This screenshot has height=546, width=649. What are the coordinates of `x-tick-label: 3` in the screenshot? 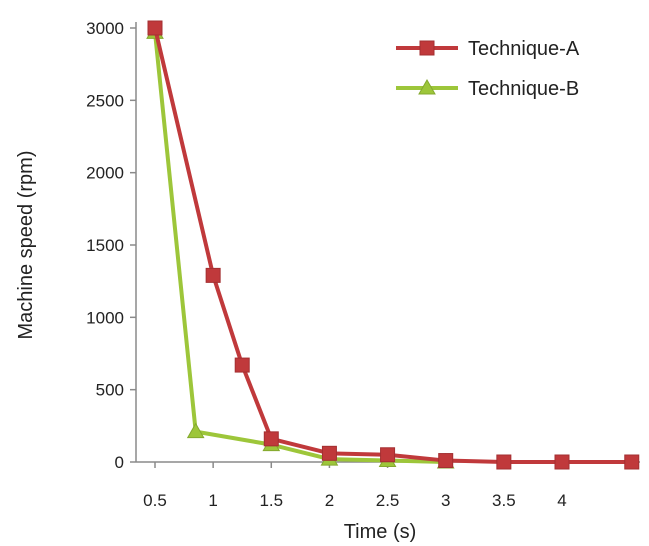 It's located at (445, 500).